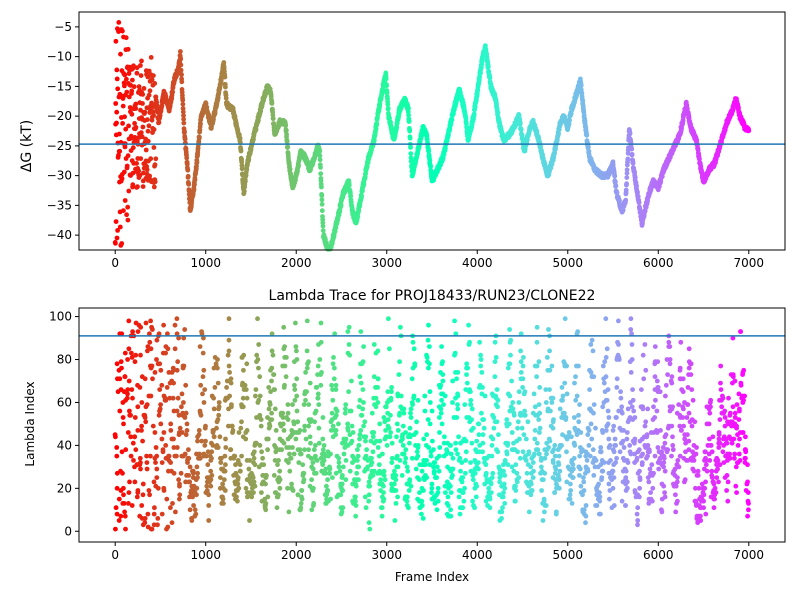 Image resolution: width=800 pixels, height=600 pixels. What do you see at coordinates (59, 235) in the screenshot?
I see `free-energy-y-tick-label: −40` at bounding box center [59, 235].